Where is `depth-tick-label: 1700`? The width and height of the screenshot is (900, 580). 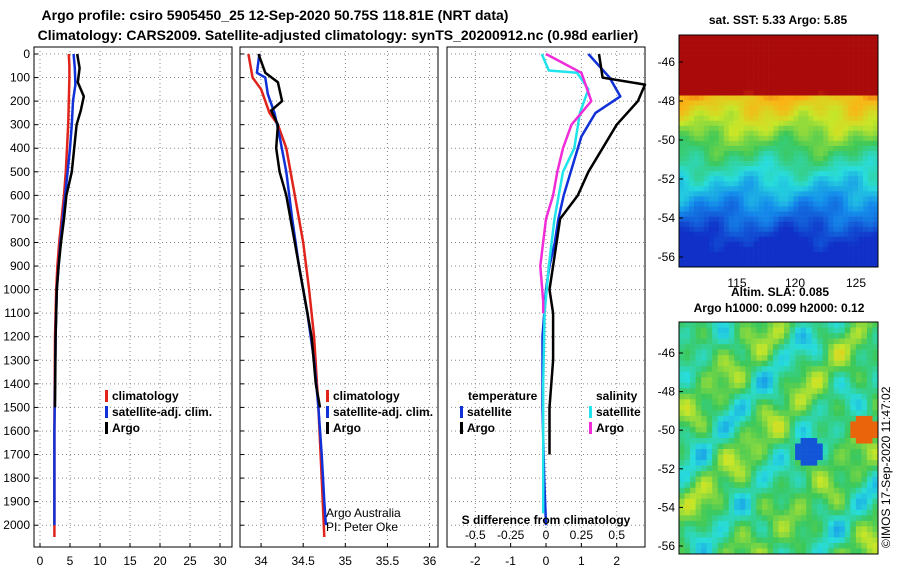 depth-tick-label: 1700 is located at coordinates (16, 455).